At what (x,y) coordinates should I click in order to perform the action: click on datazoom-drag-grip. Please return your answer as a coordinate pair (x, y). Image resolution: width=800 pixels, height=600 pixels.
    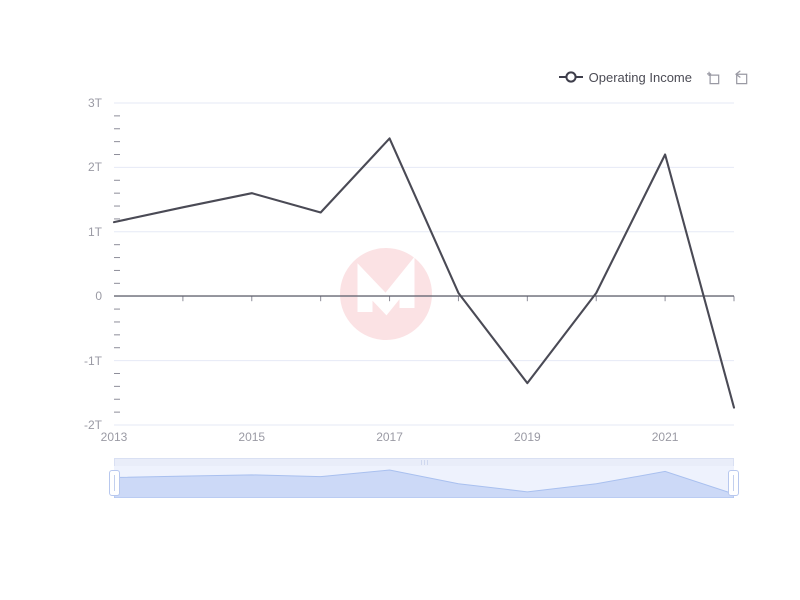
    Looking at the image, I should click on (424, 462).